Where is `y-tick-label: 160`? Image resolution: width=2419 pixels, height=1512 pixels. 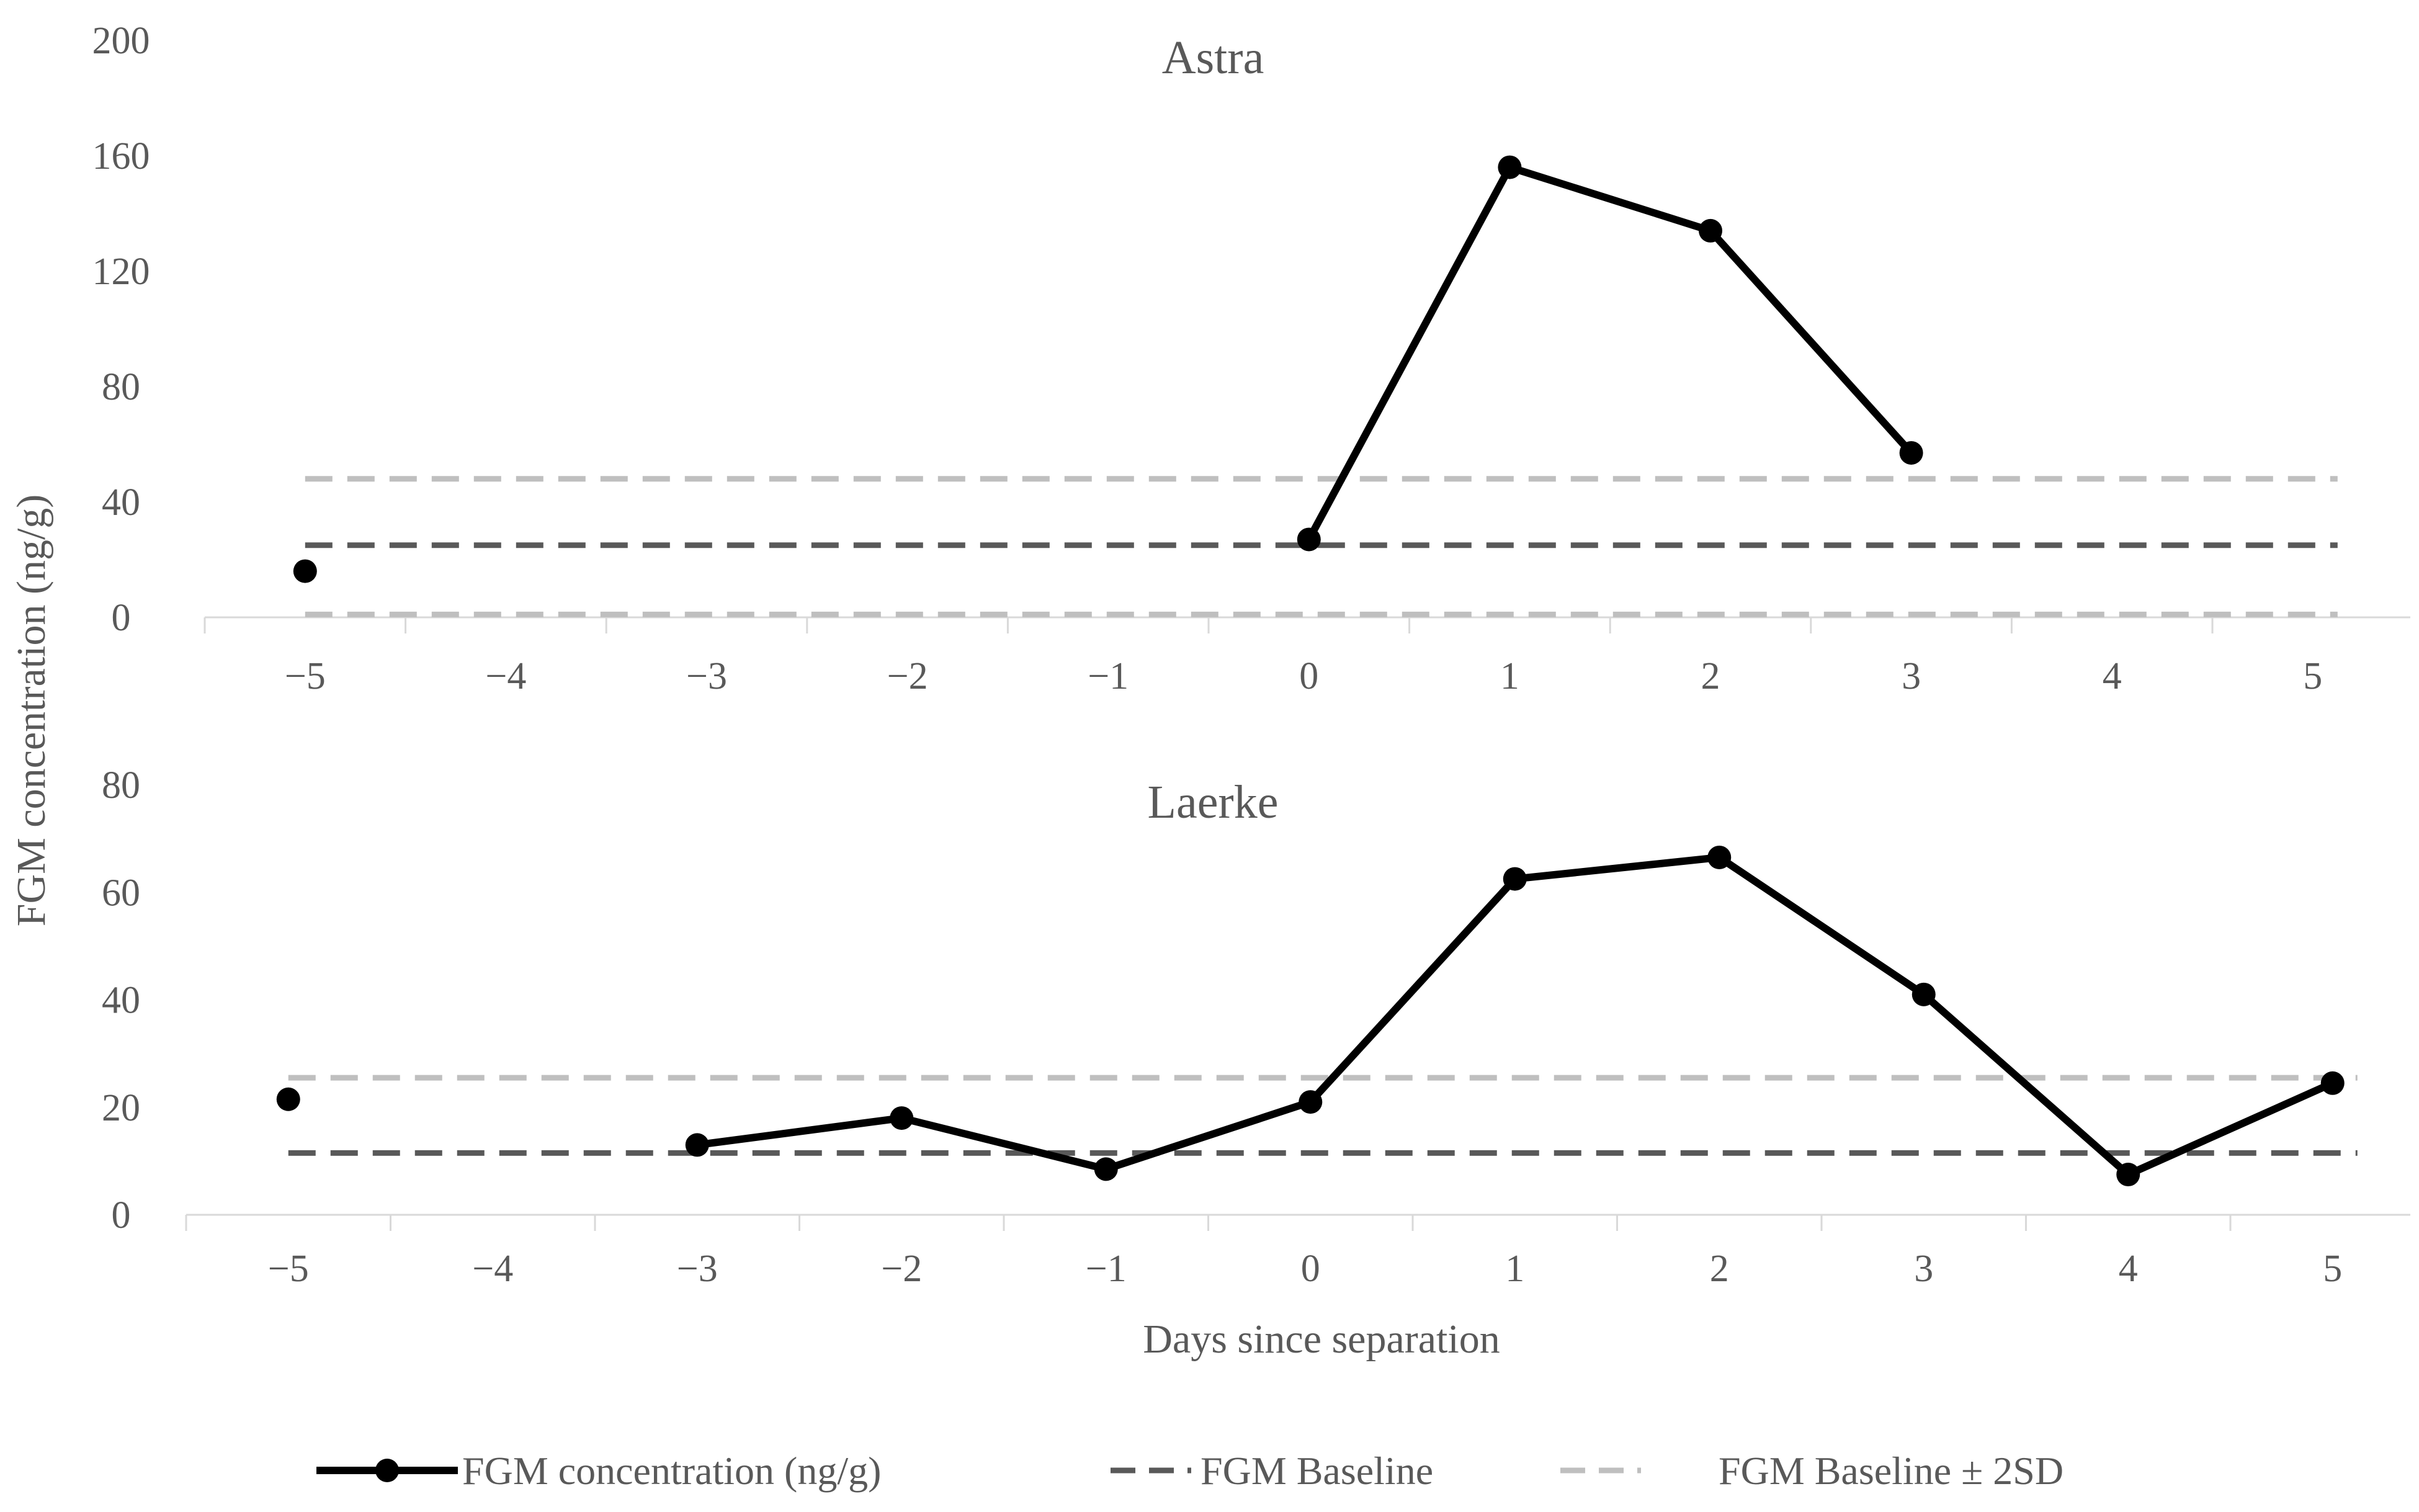 y-tick-label: 160 is located at coordinates (121, 156).